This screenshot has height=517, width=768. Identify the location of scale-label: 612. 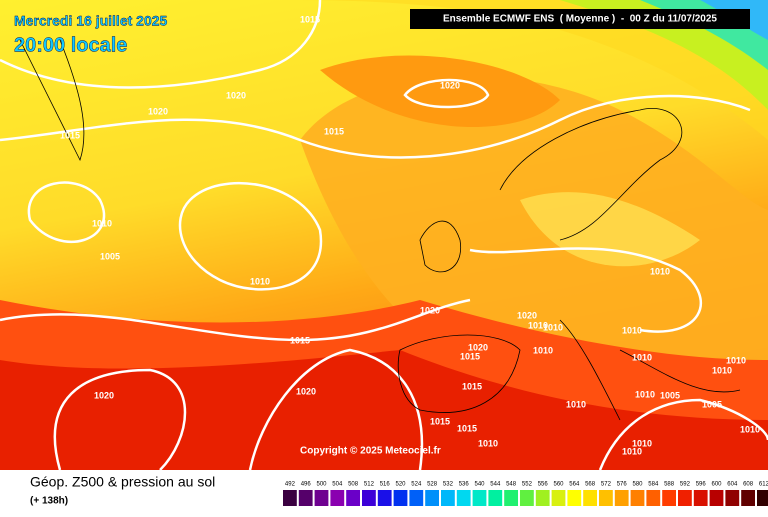
(763, 485).